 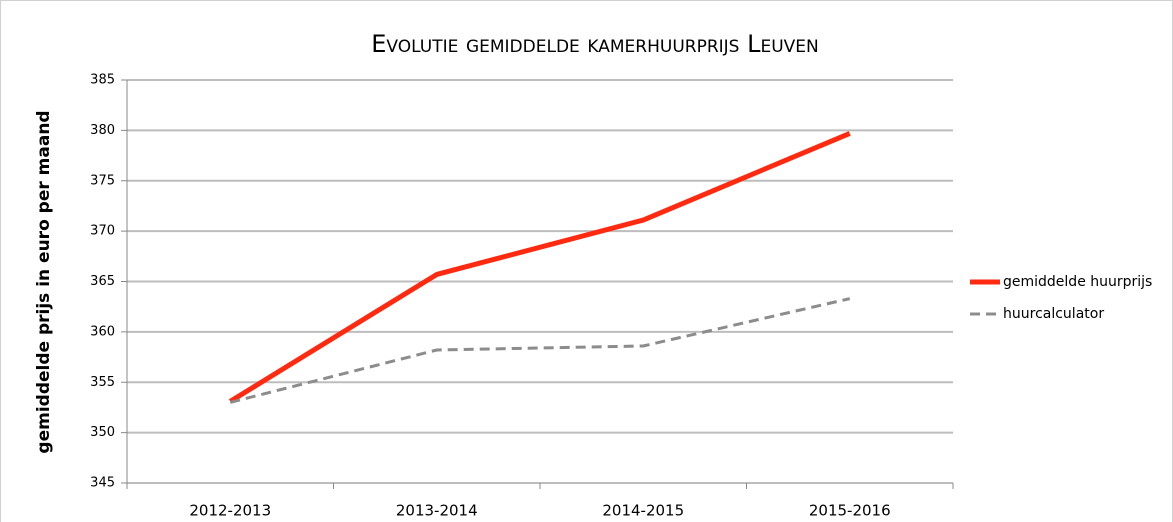 I want to click on y-tick-label: 385, so click(x=102, y=80).